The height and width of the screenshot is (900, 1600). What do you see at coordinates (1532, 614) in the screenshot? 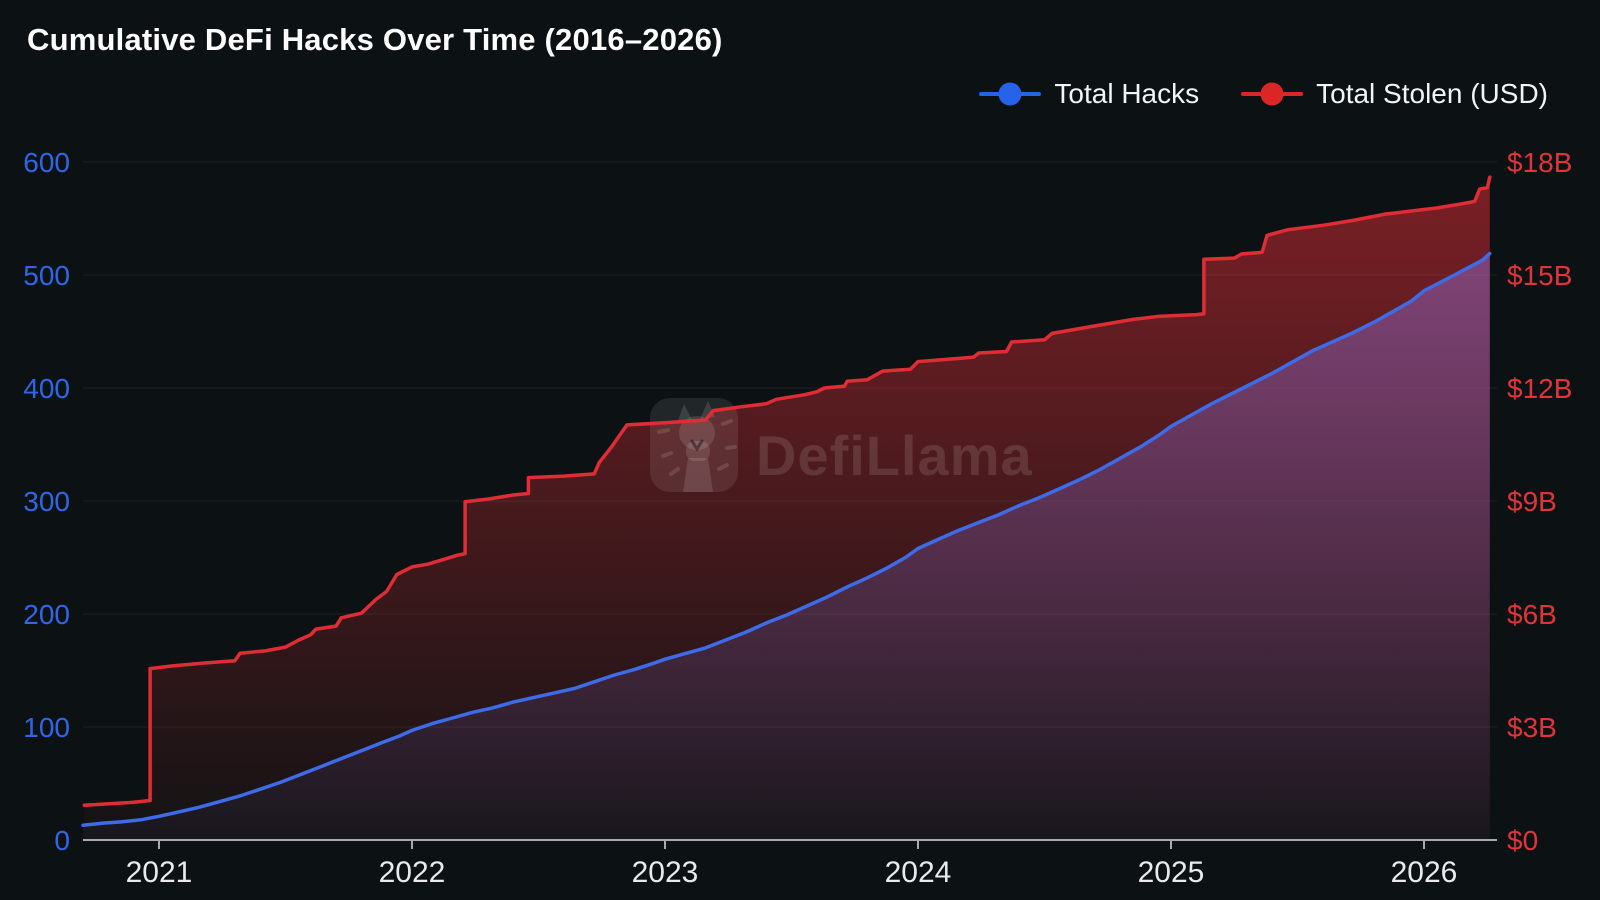
I see `y-axis-label-right: $6B` at bounding box center [1532, 614].